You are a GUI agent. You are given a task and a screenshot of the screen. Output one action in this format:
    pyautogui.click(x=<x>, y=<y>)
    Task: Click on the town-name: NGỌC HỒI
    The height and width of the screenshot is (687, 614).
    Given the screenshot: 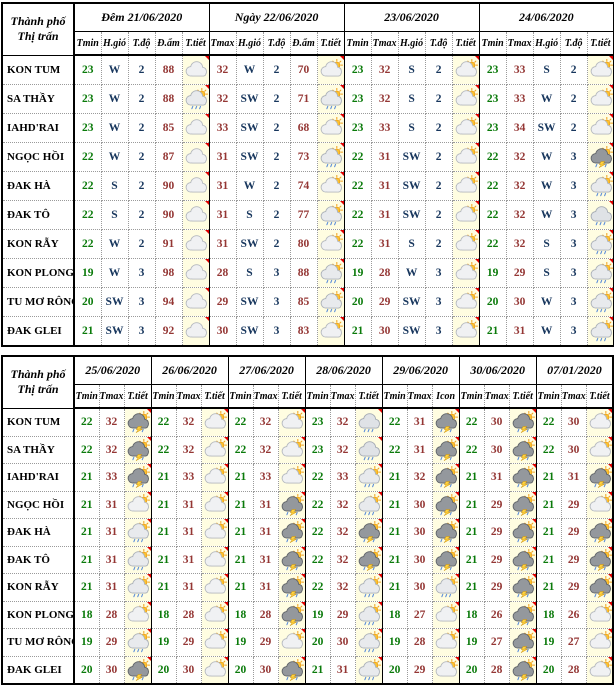 What is the action you would take?
    pyautogui.click(x=38, y=504)
    